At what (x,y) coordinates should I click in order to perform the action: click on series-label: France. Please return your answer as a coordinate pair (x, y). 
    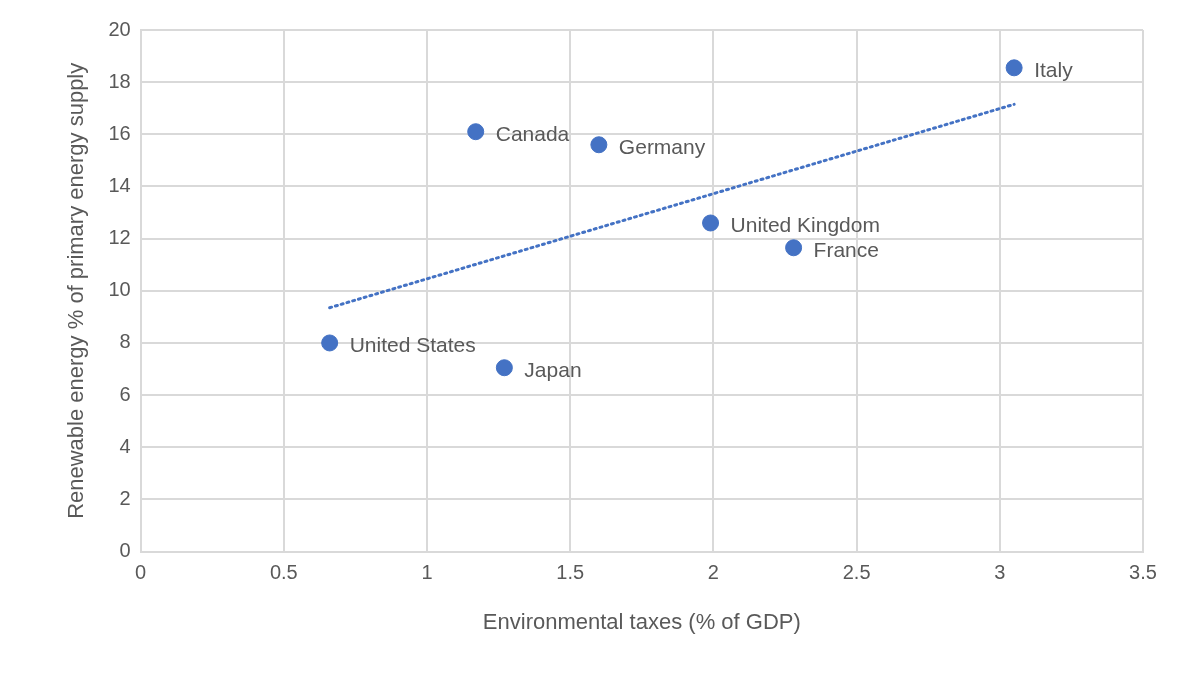
    Looking at the image, I should click on (846, 249).